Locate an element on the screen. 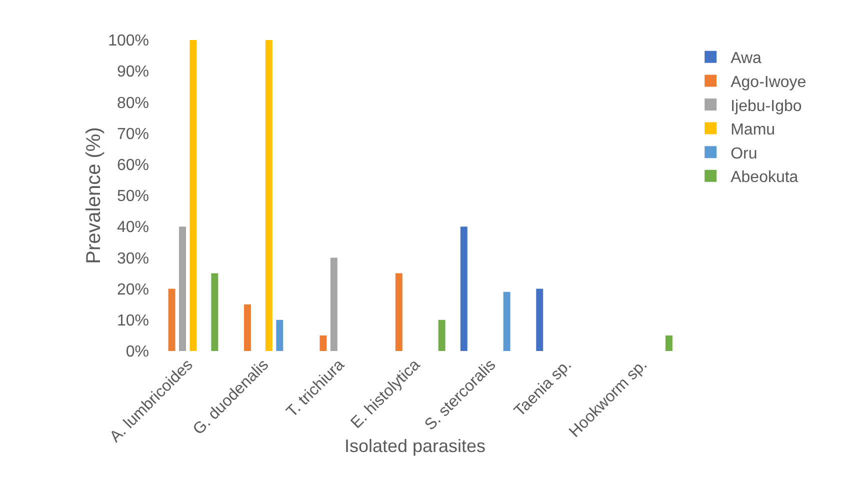  y-tick-label: 80% is located at coordinates (132, 103).